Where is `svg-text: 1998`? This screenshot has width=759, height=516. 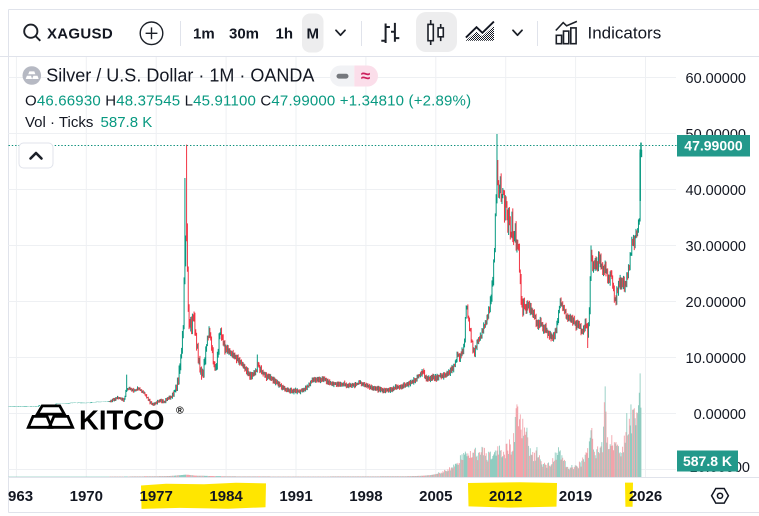
svg-text: 1998 is located at coordinates (365, 496).